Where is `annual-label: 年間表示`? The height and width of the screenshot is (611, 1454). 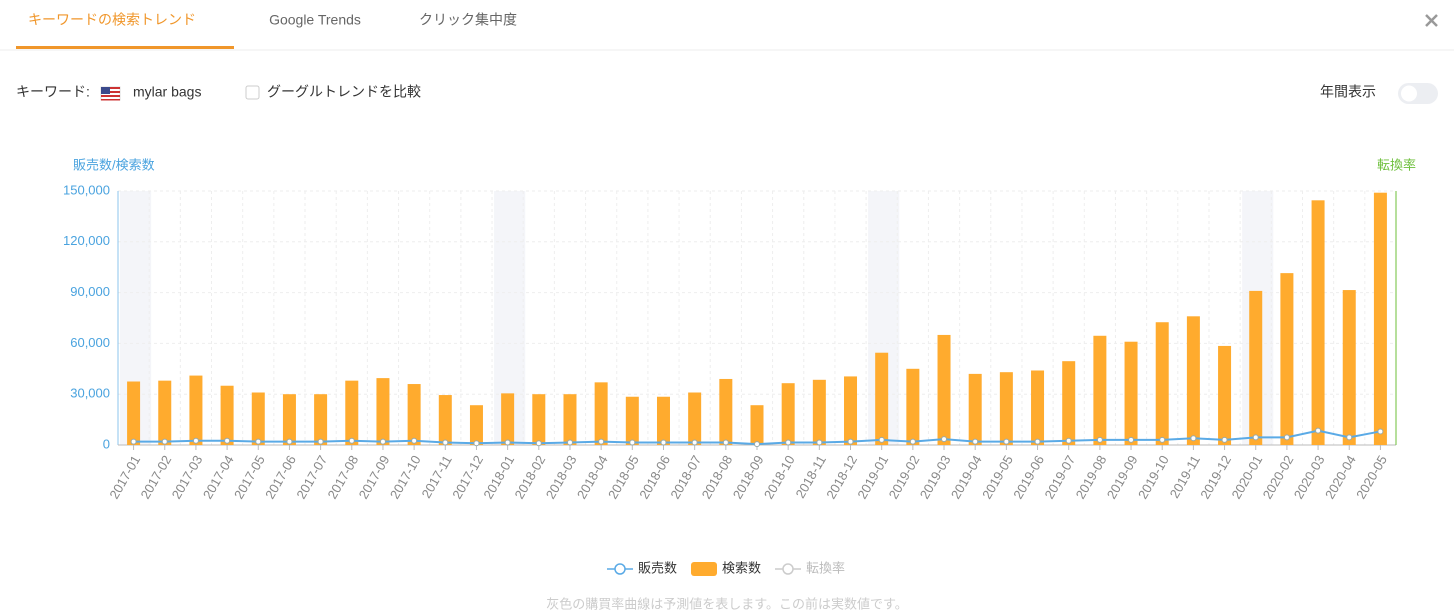
annual-label: 年間表示 is located at coordinates (1348, 92).